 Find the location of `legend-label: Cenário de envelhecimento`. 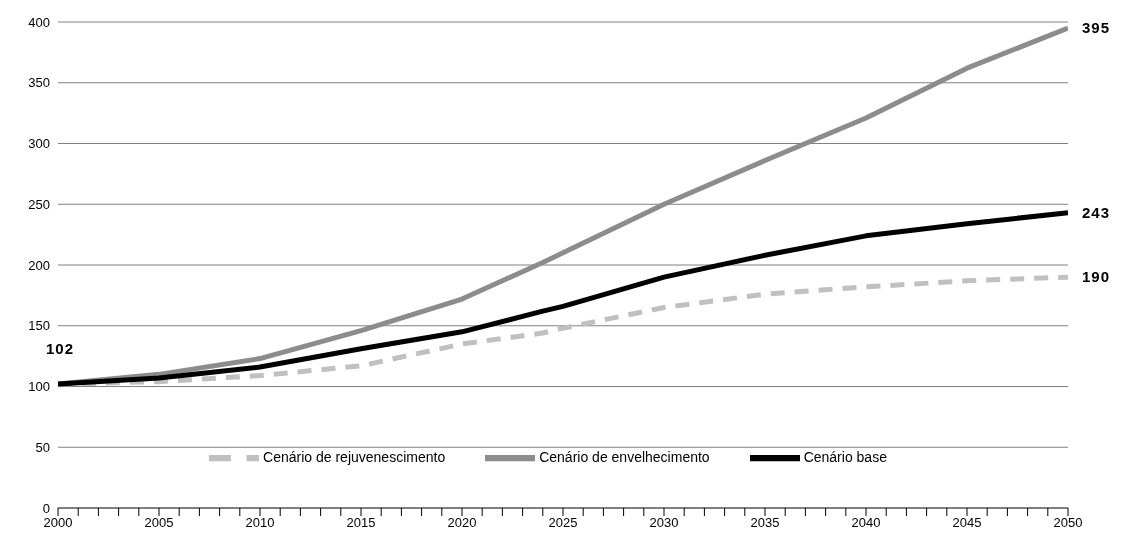

legend-label: Cenário de envelhecimento is located at coordinates (624, 457).